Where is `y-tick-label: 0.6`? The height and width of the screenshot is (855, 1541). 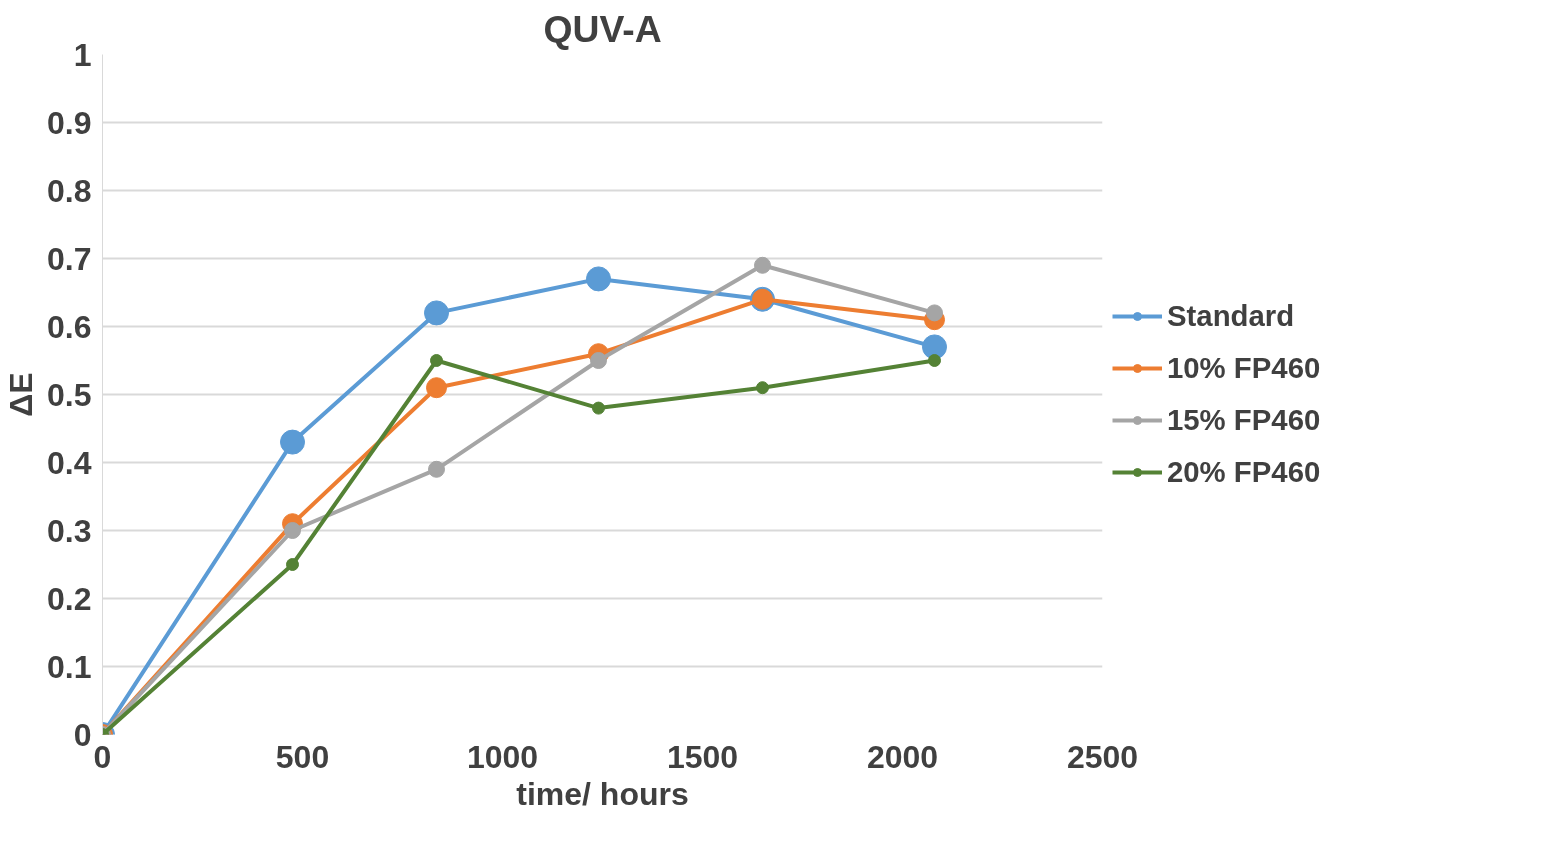 y-tick-label: 0.6 is located at coordinates (69, 326).